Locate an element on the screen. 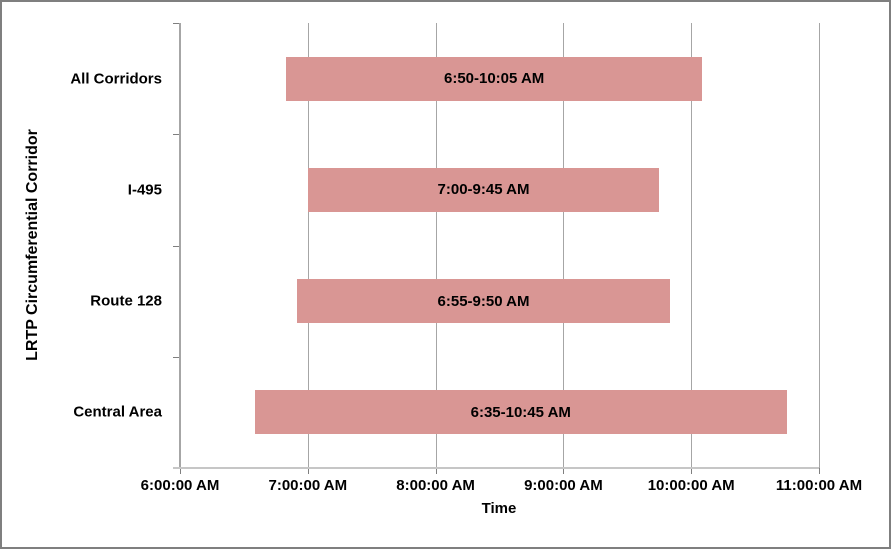 The image size is (891, 549). bar-time-range-label: 6:55-9:50 AM is located at coordinates (483, 301).